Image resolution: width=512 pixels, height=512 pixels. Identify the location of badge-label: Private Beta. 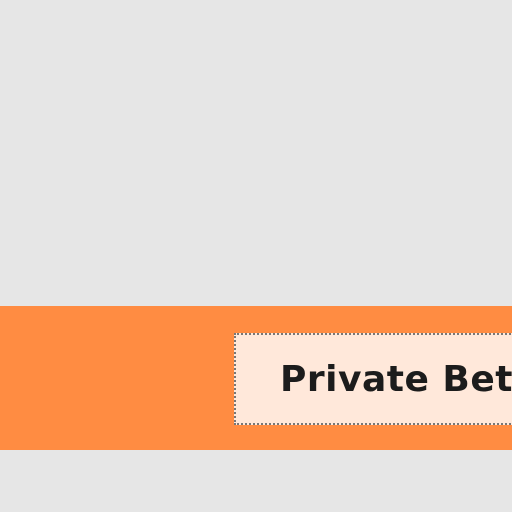
(396, 379).